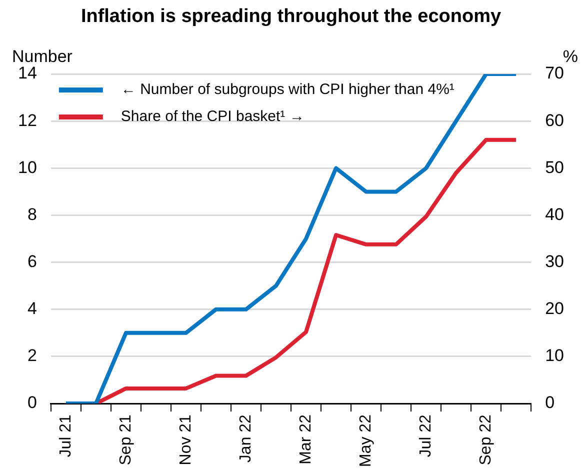  I want to click on y2-tick-label: 20, so click(554, 308).